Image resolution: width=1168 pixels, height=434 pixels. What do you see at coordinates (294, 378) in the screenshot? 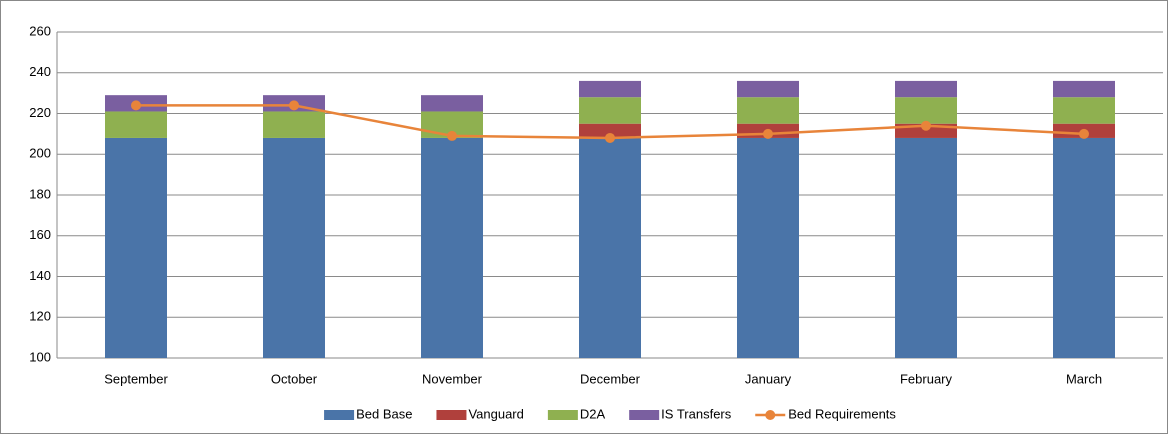
I see `x-tick-label: October` at bounding box center [294, 378].